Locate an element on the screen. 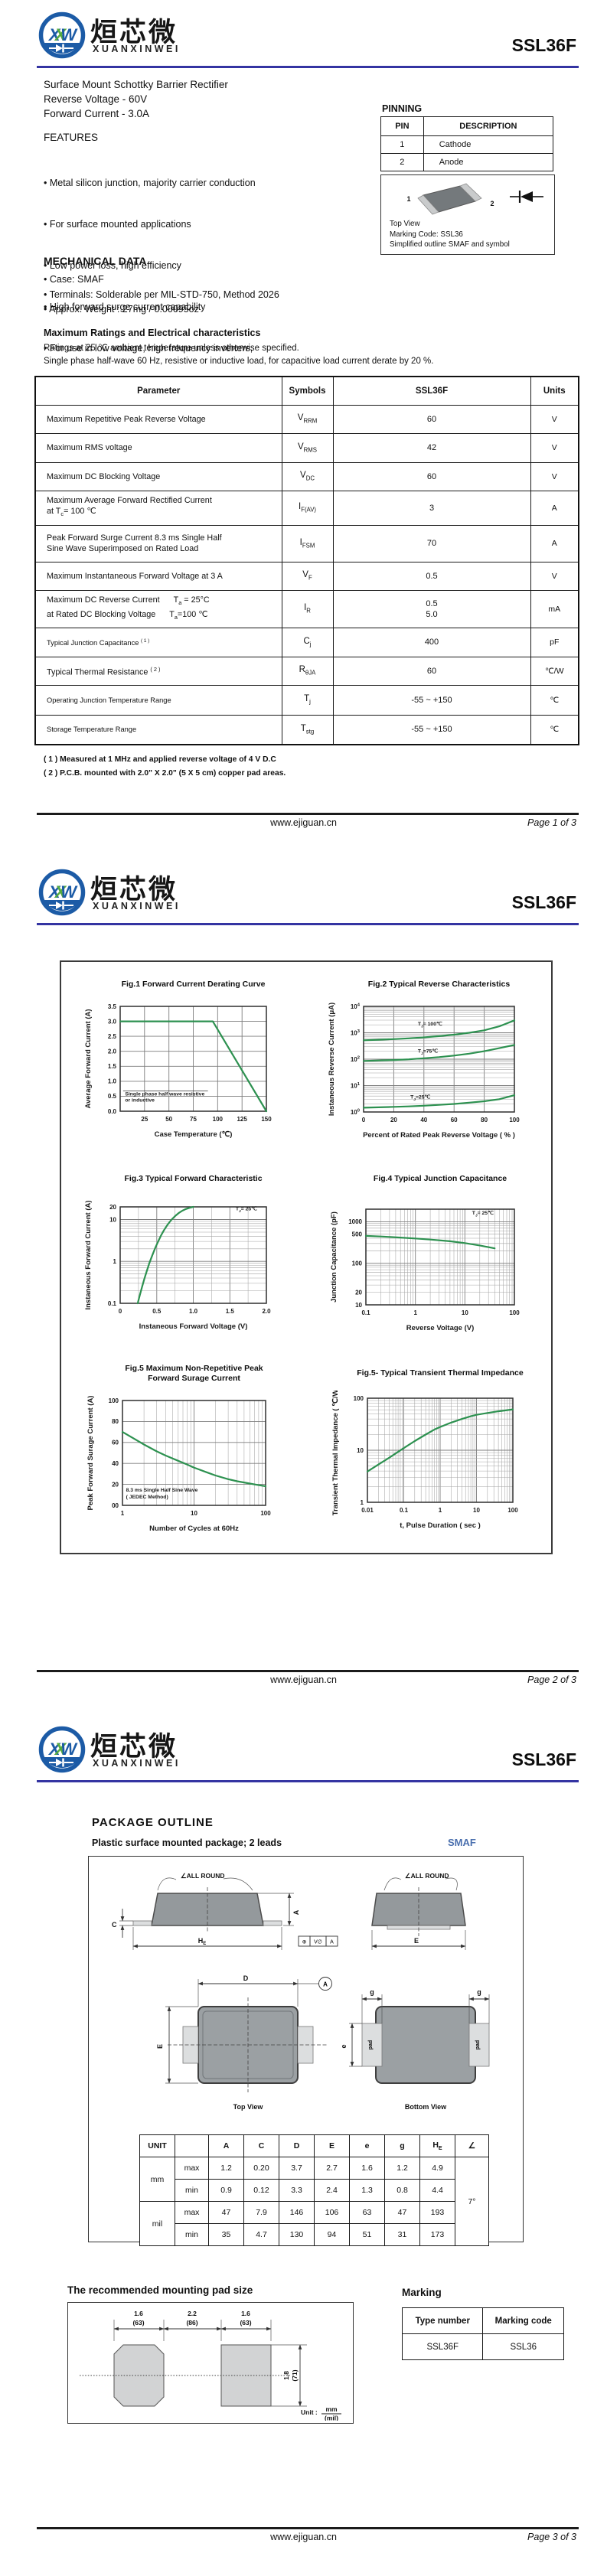 The width and height of the screenshot is (607, 2576). intro-line: Surface Mount Schottky Barrier Rectifier is located at coordinates (136, 84).